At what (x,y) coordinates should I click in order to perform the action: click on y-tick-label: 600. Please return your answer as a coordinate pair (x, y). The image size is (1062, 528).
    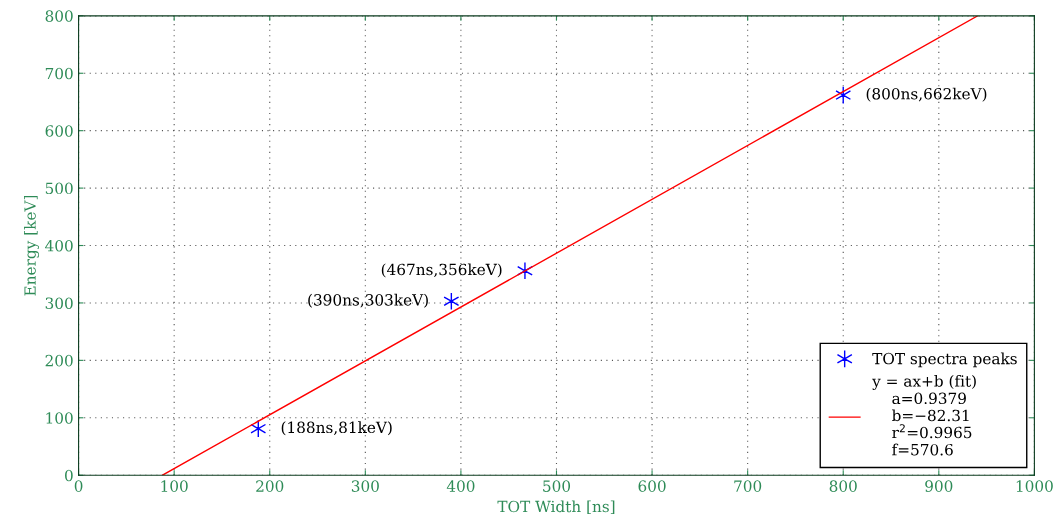
    Looking at the image, I should click on (59, 131).